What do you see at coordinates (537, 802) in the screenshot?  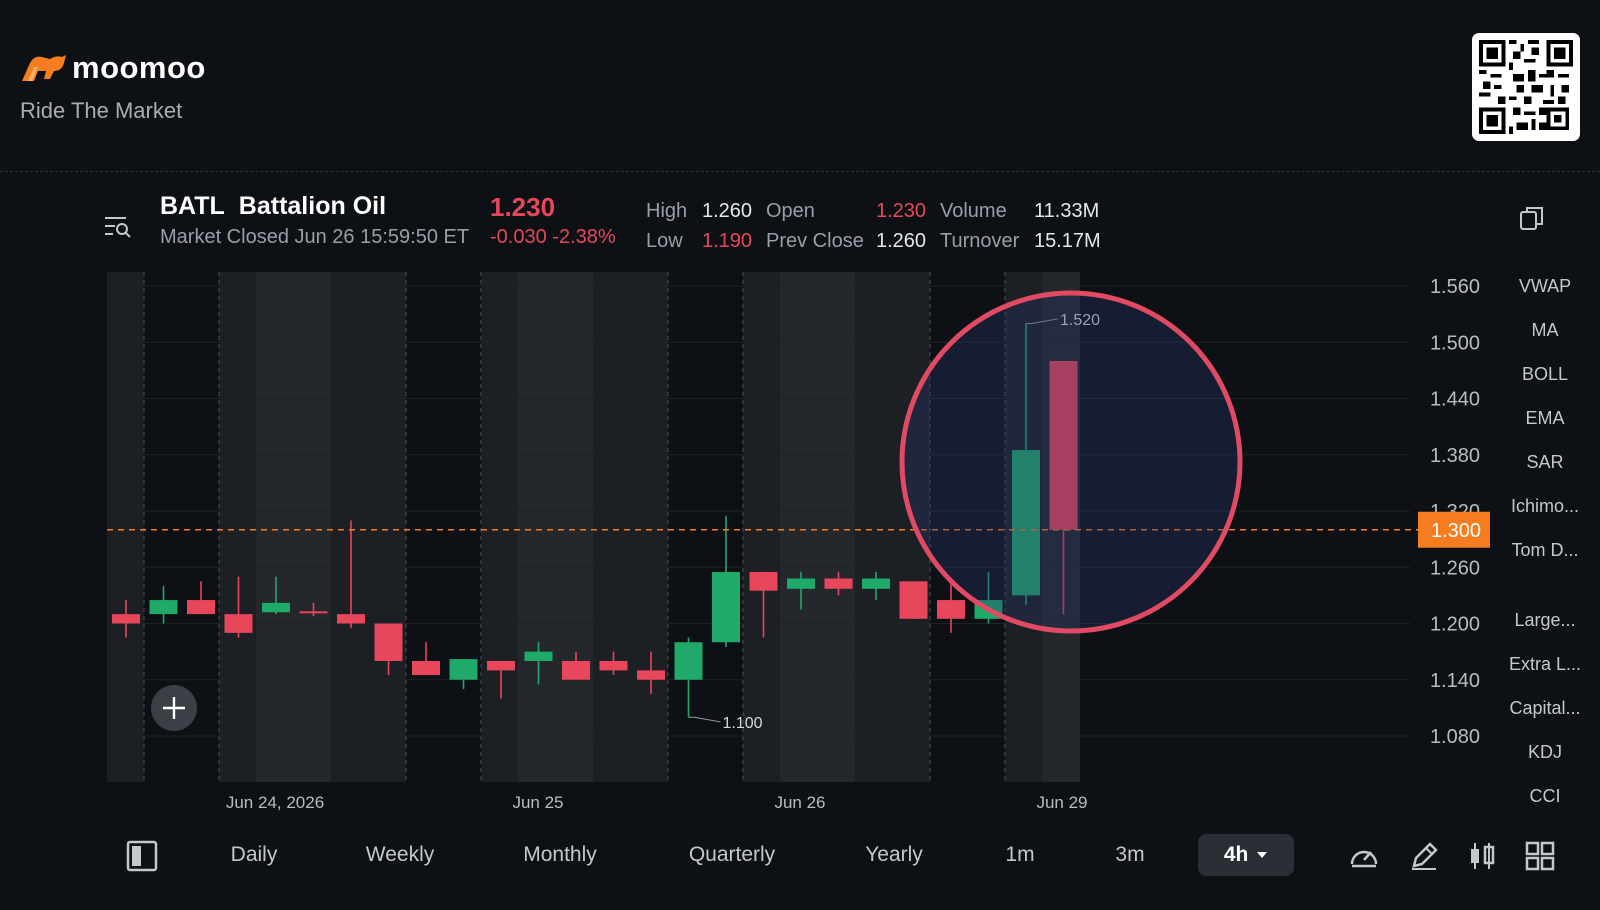 I see `x-label-1: Jun 25` at bounding box center [537, 802].